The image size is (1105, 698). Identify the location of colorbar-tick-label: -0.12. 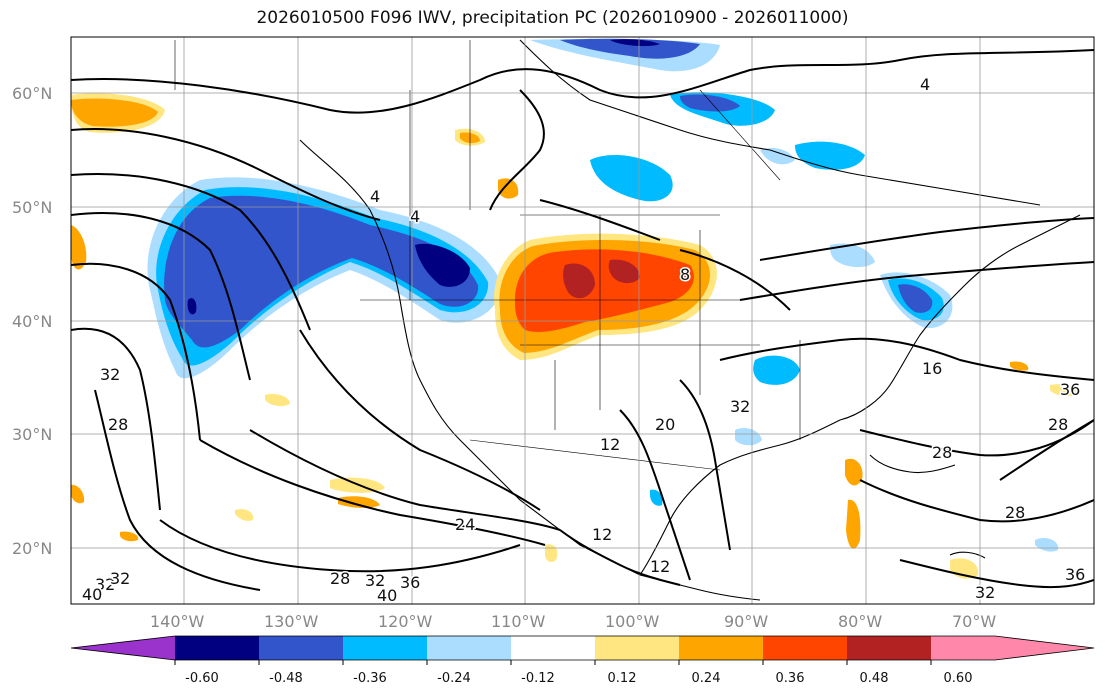
(538, 678).